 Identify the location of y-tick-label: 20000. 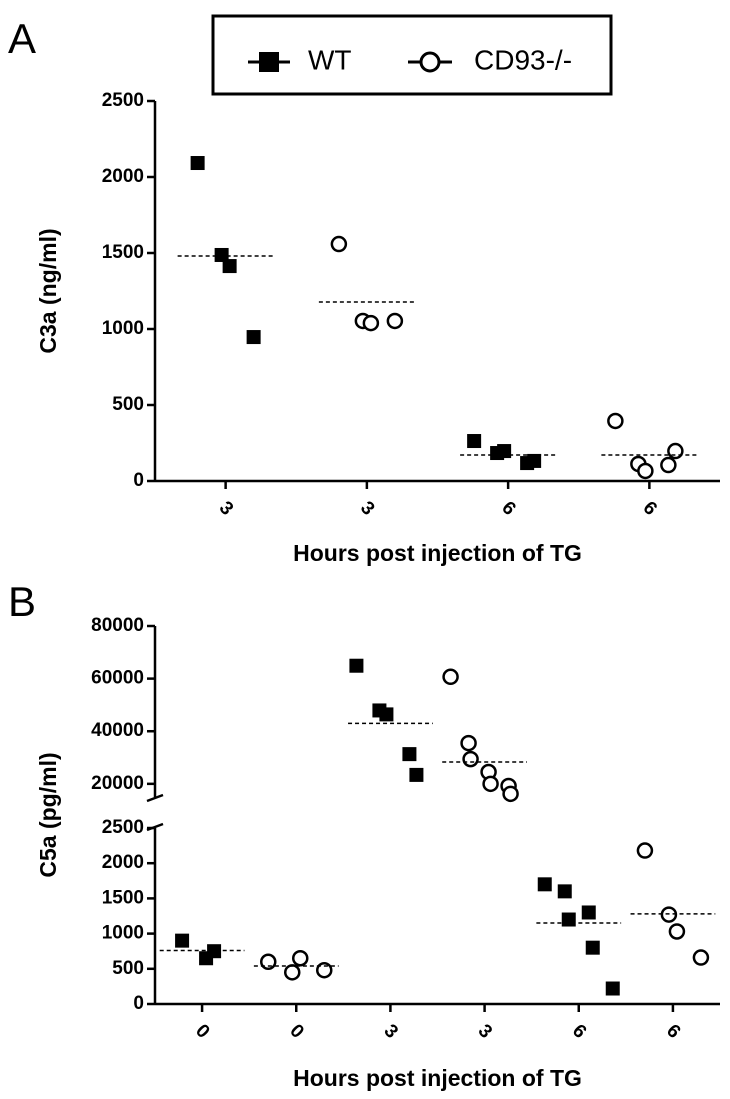
(117, 783).